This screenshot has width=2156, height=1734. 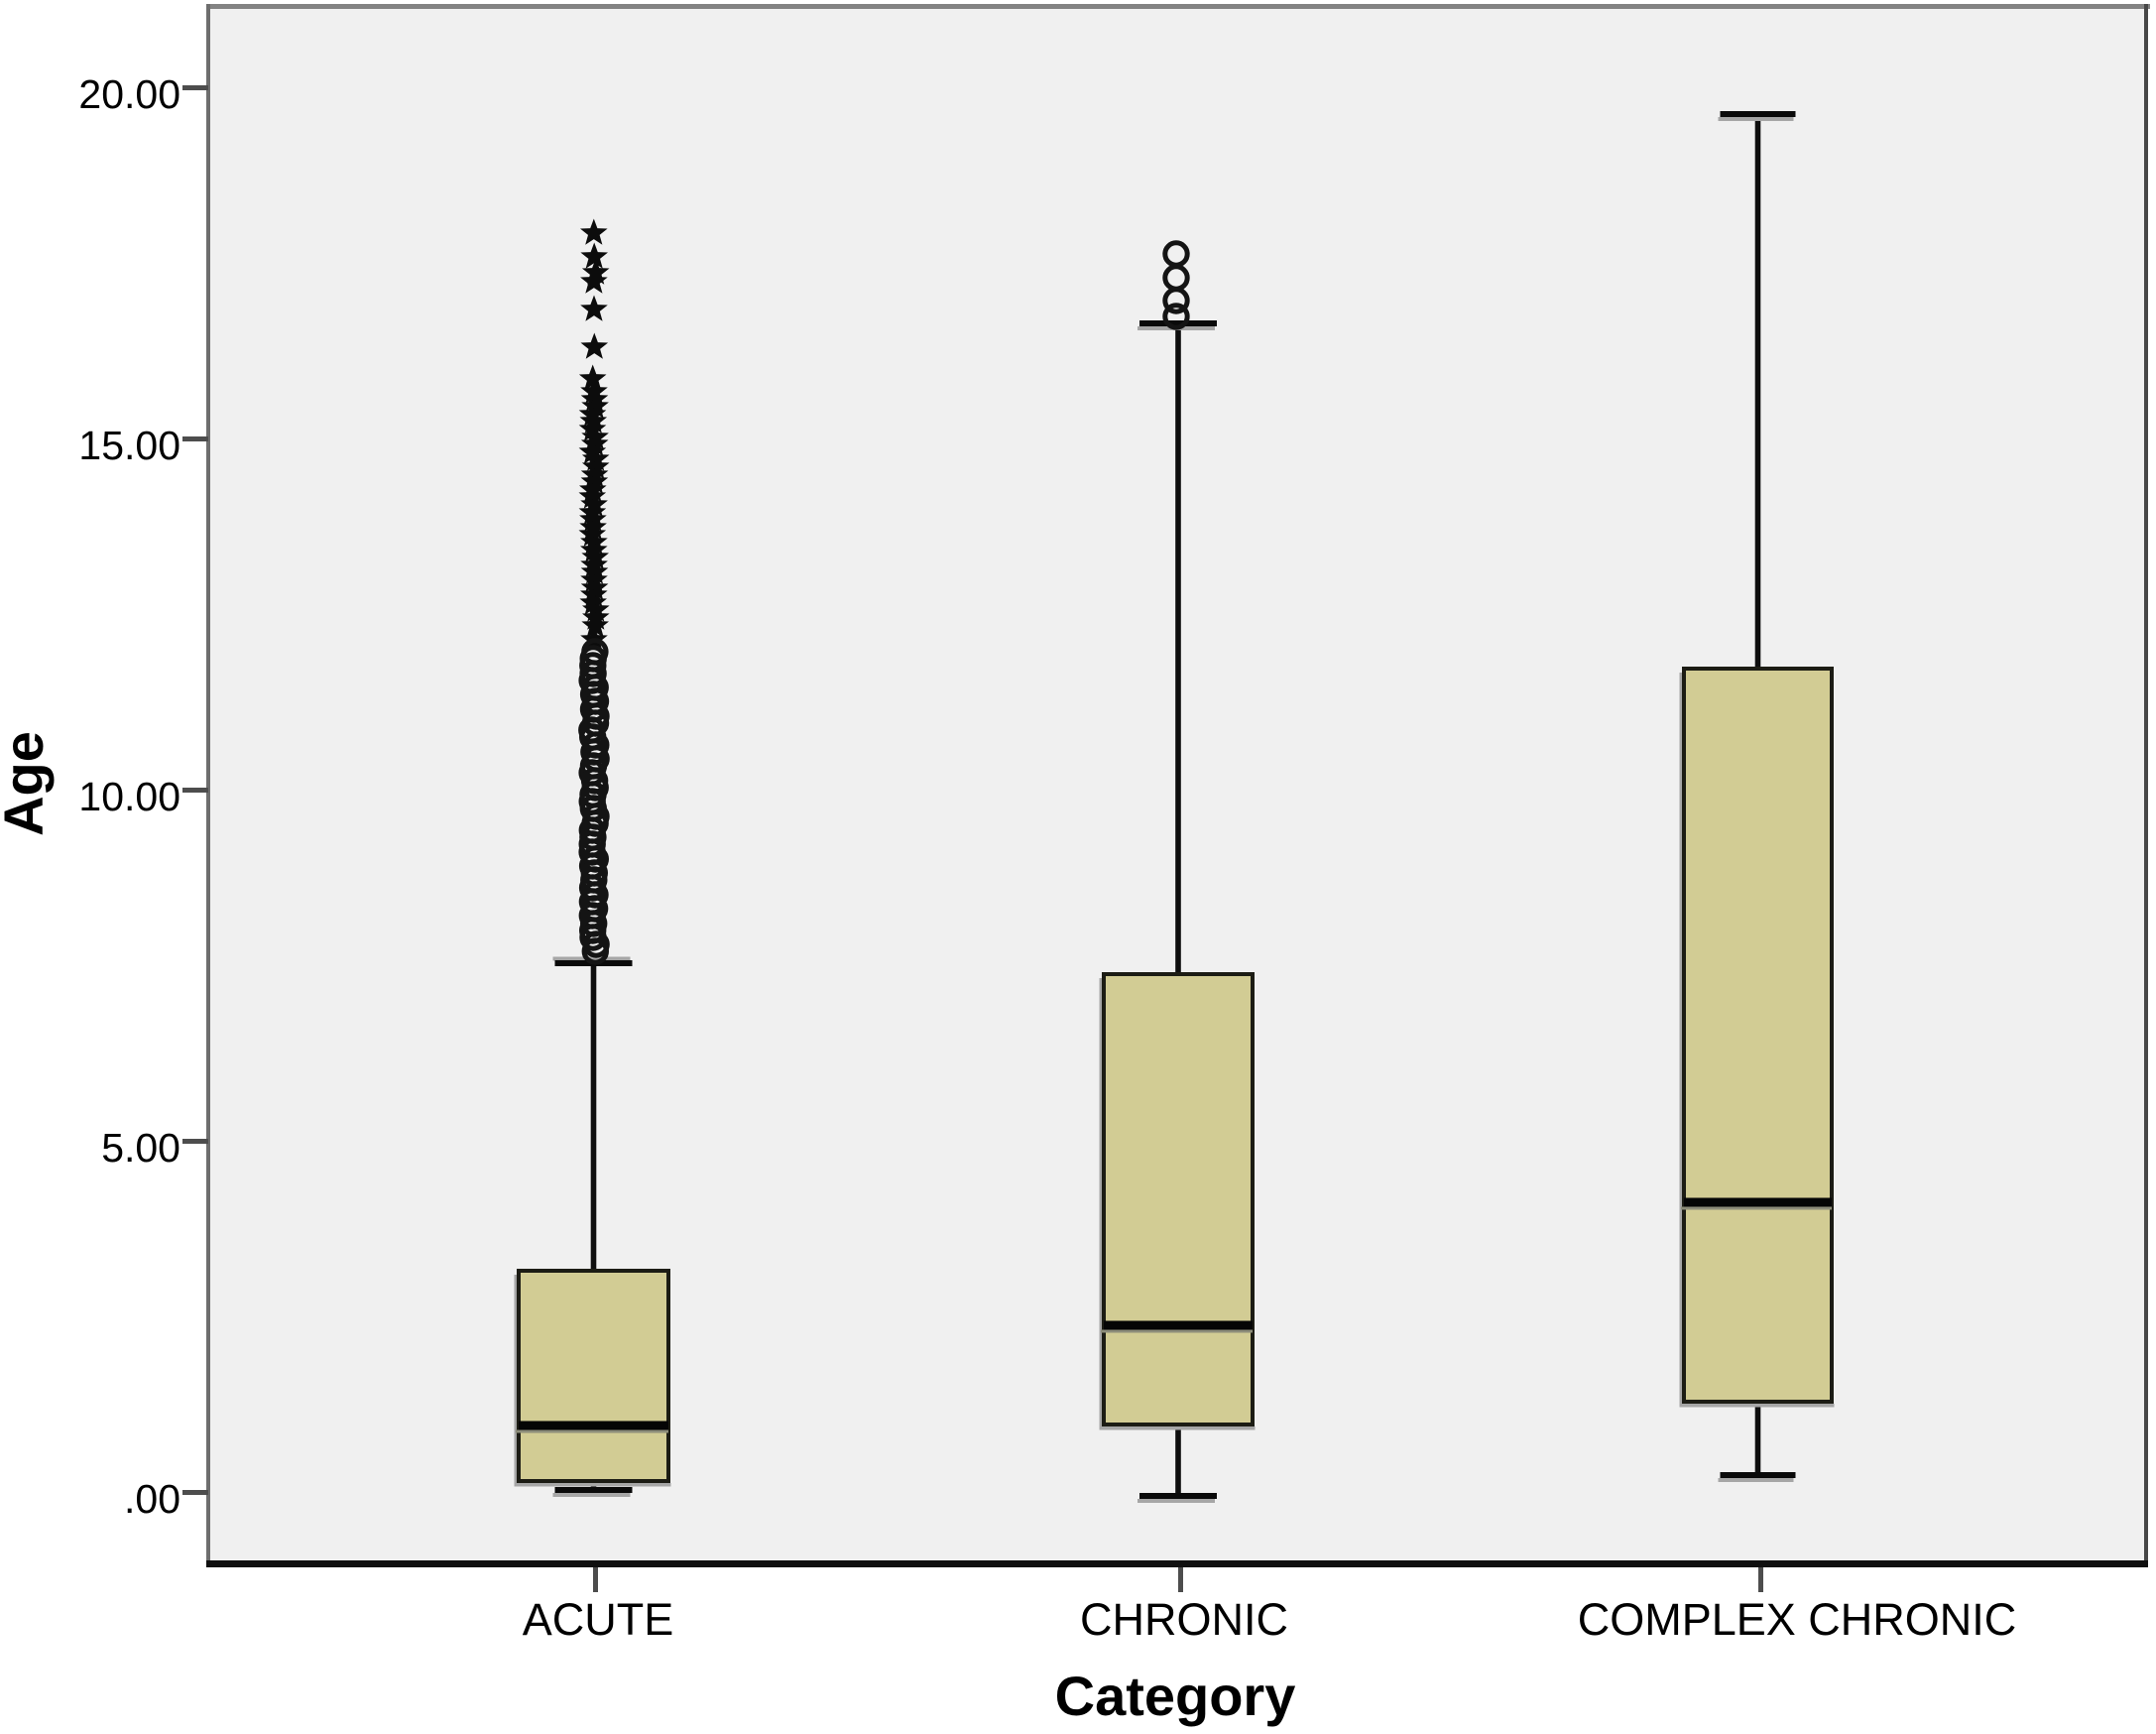 I want to click on svg-text: ACUTE, so click(x=598, y=1619).